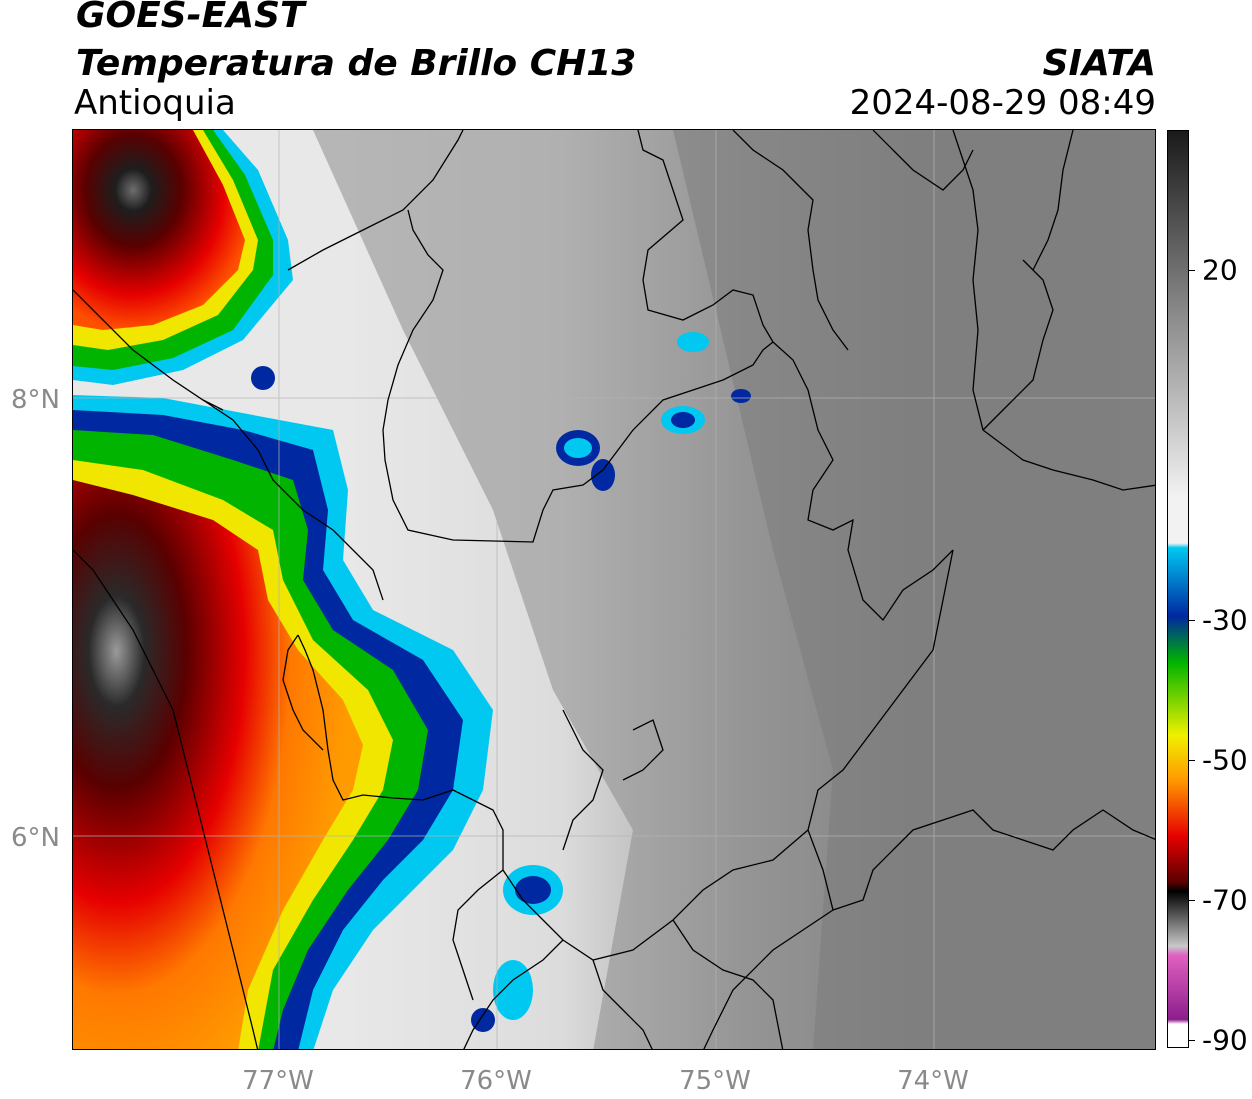 The height and width of the screenshot is (1099, 1252). Describe the element at coordinates (155, 103) in the screenshot. I see `region-label: Antioquia` at that location.